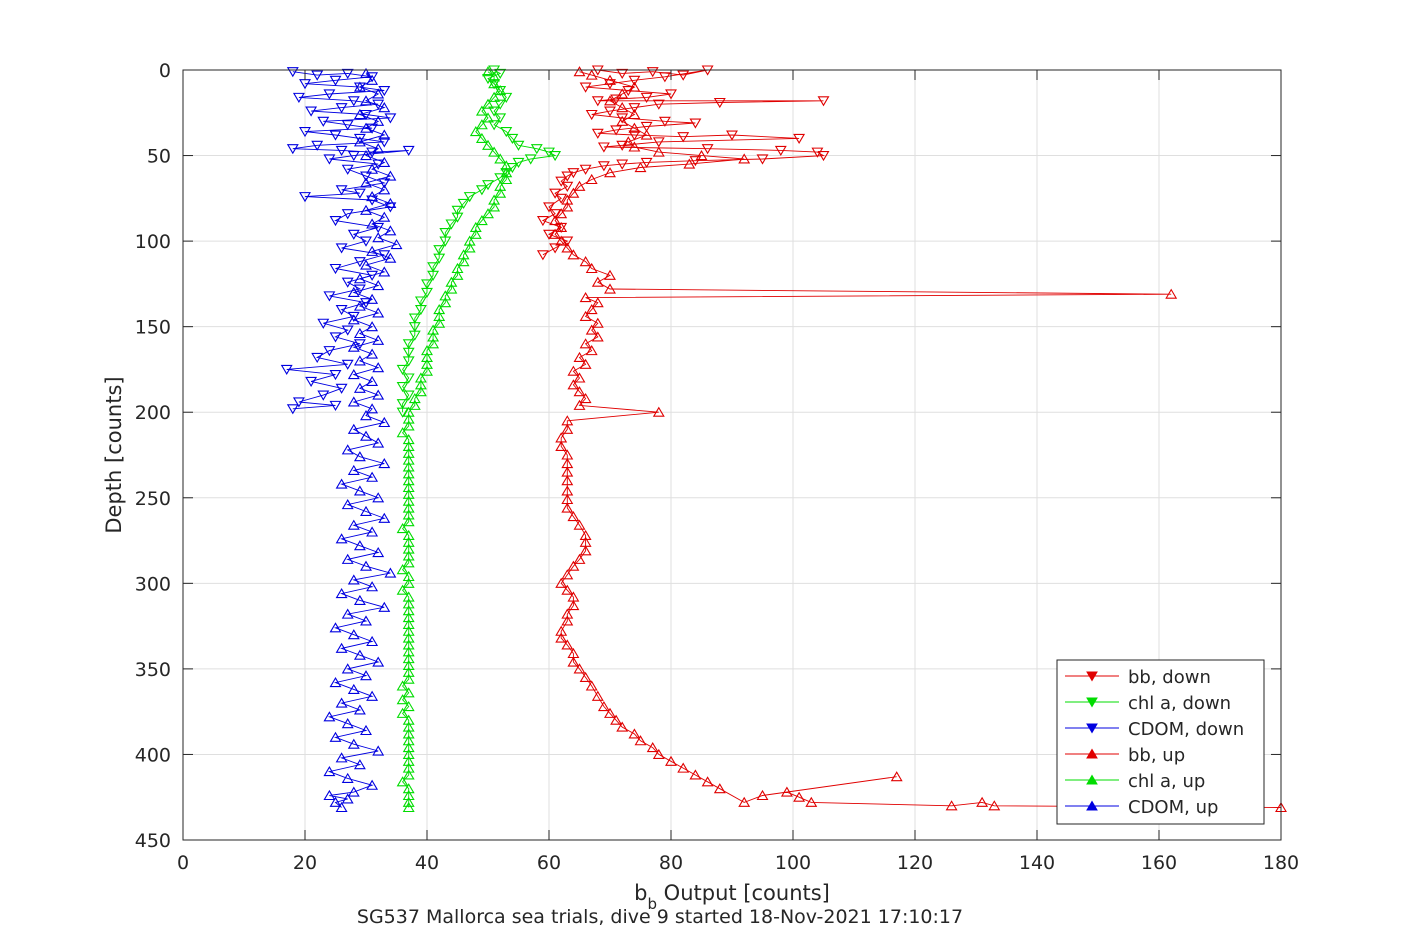  I want to click on x-tick-label: 20, so click(305, 863).